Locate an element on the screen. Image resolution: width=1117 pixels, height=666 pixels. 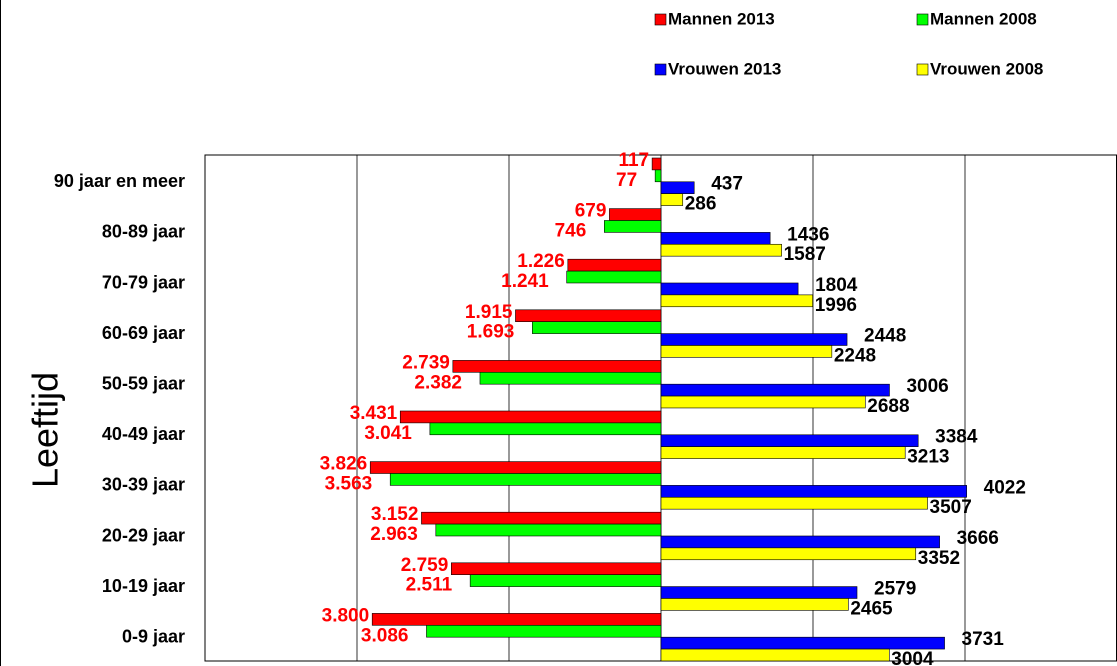
y-tick-label: 40-49 jaar is located at coordinates (143, 434).